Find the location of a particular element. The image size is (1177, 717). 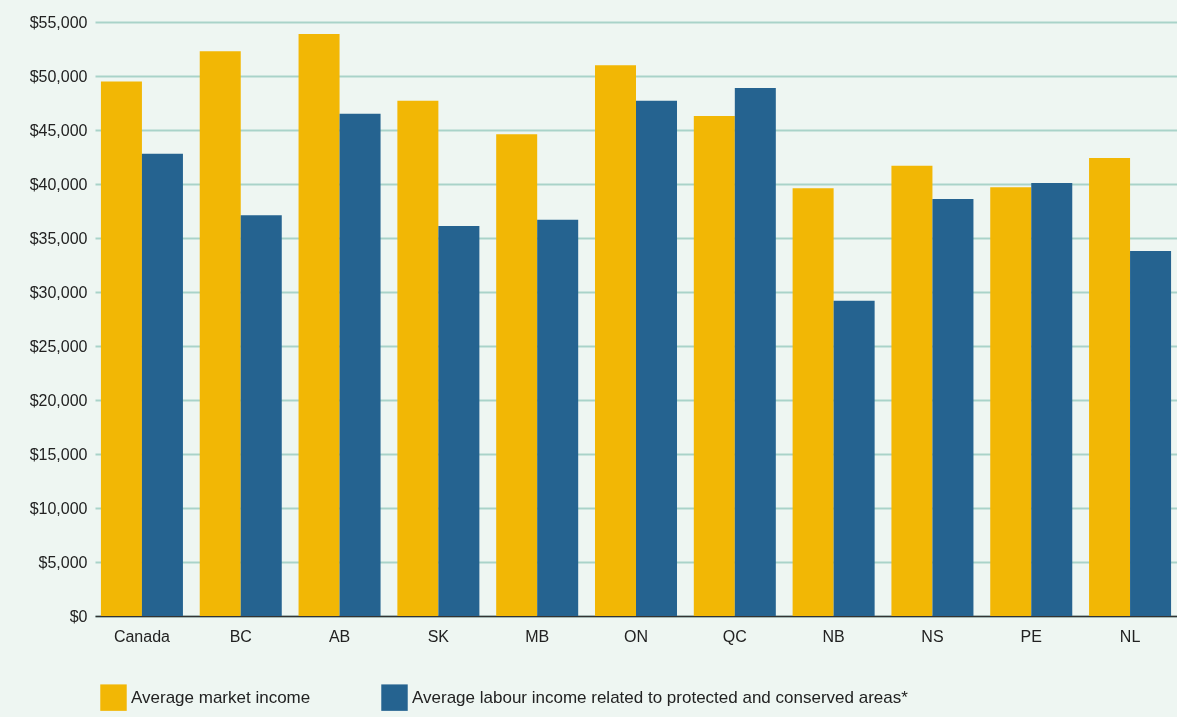

x-tick-label: ON is located at coordinates (636, 636).